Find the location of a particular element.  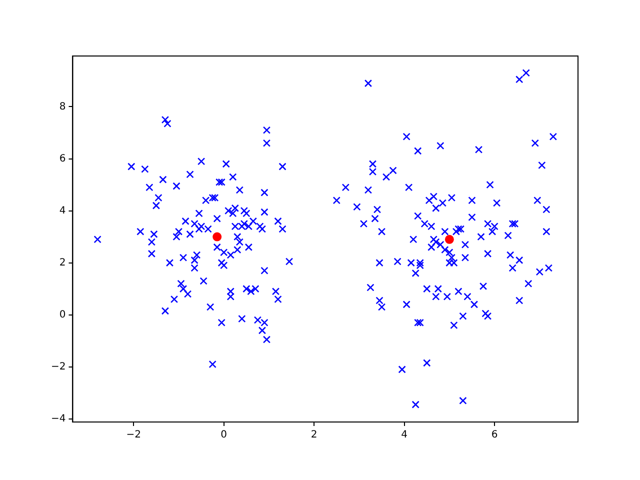

x-tick-label: 6 is located at coordinates (494, 435).